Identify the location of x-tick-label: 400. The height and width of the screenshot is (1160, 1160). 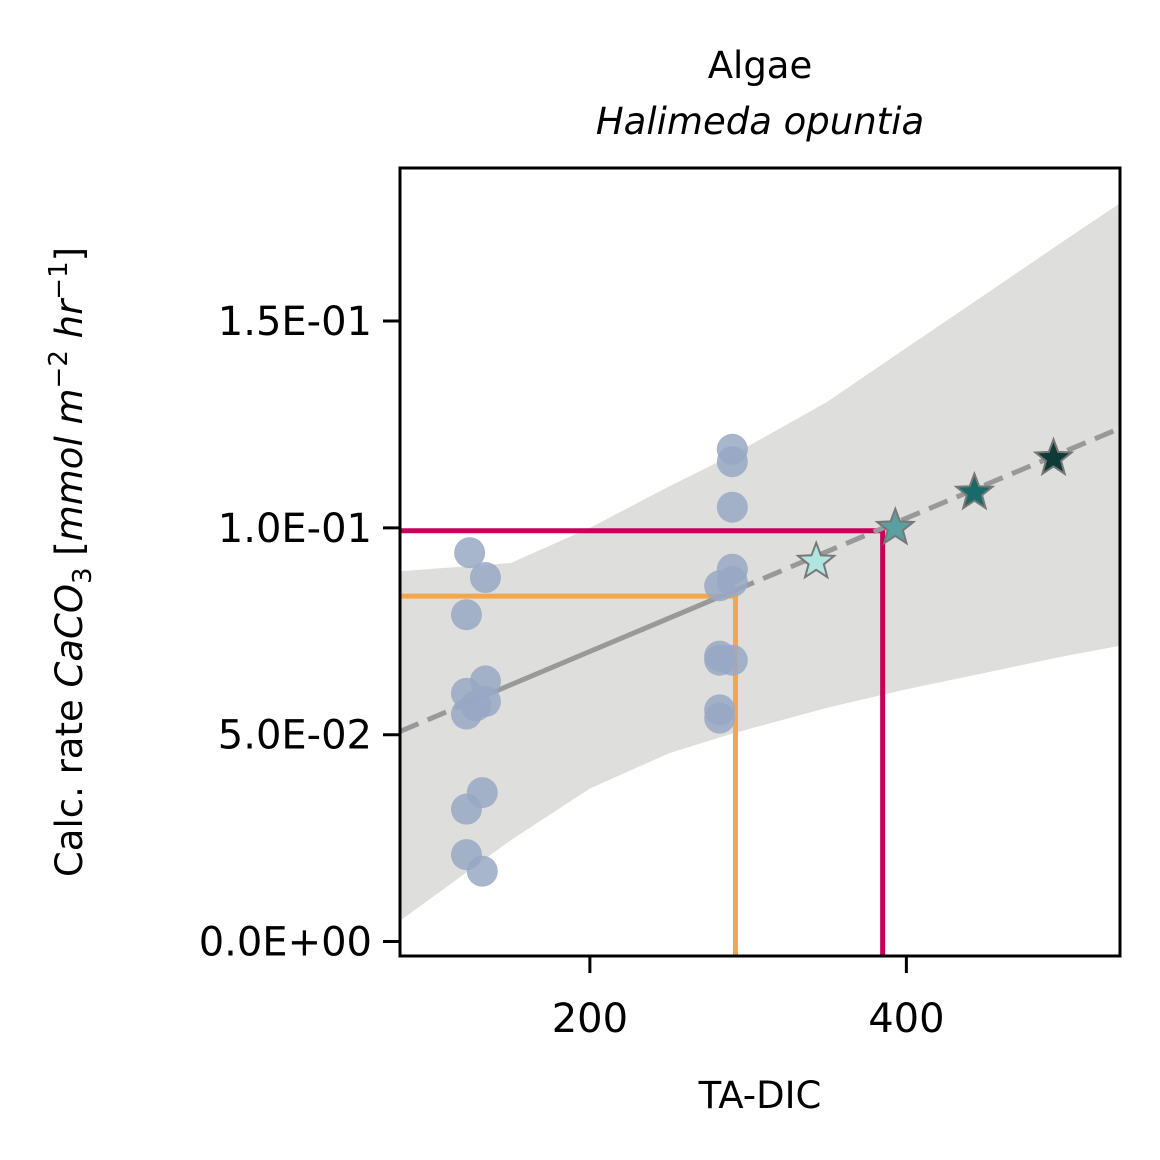
(906, 1019).